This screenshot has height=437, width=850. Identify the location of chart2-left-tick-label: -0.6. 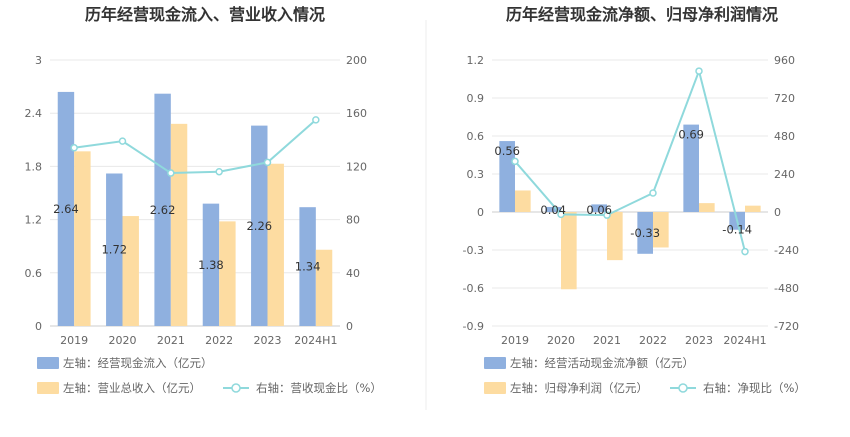
(473, 288).